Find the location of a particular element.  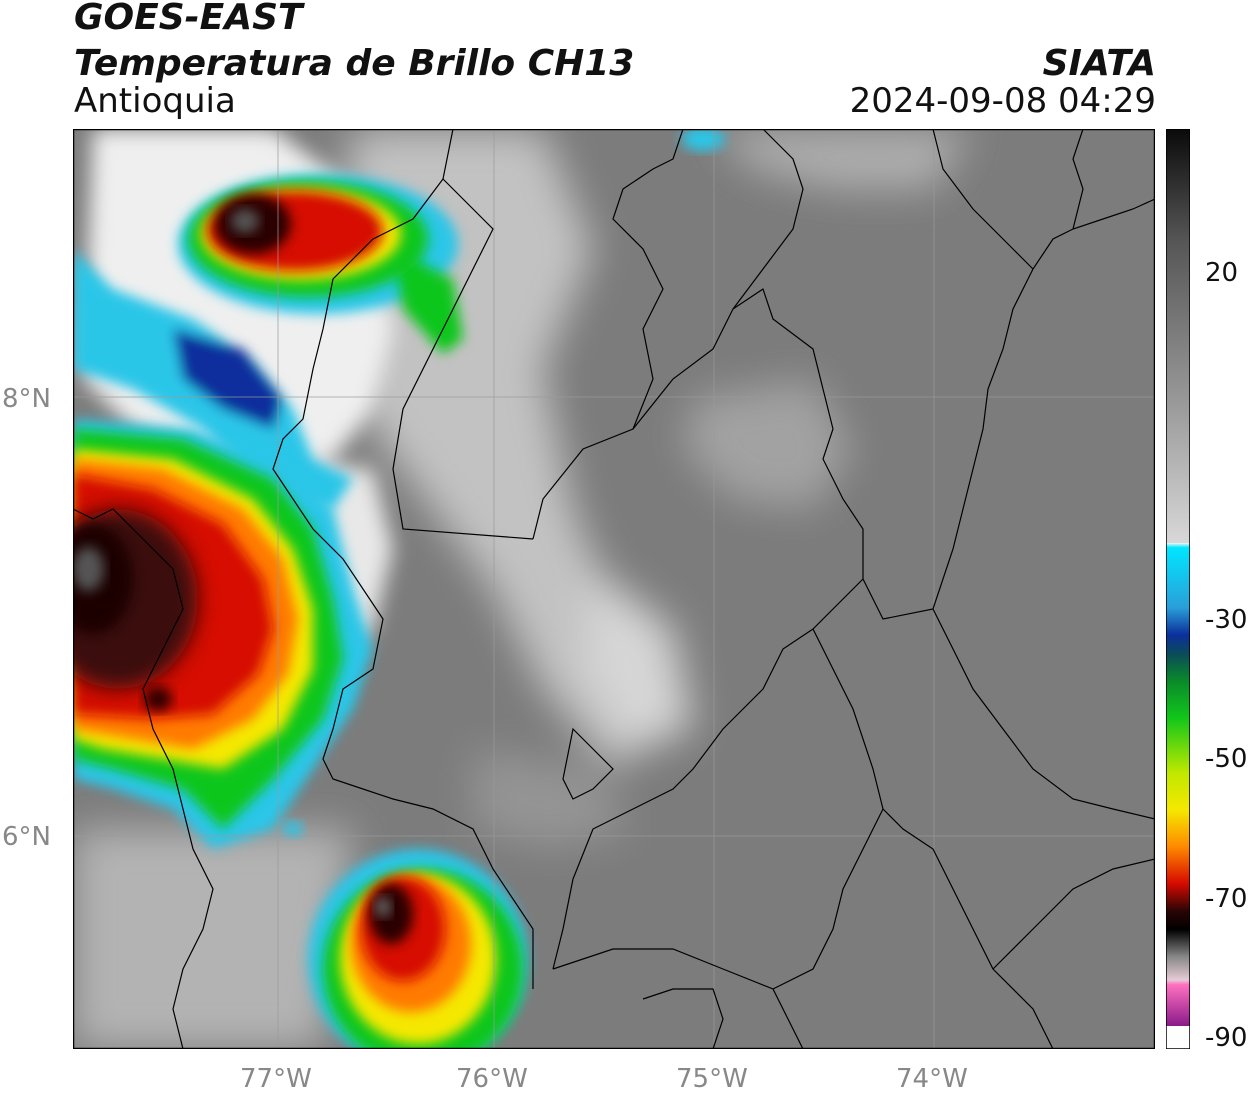

lon-label-76w: 76°W is located at coordinates (492, 1079).